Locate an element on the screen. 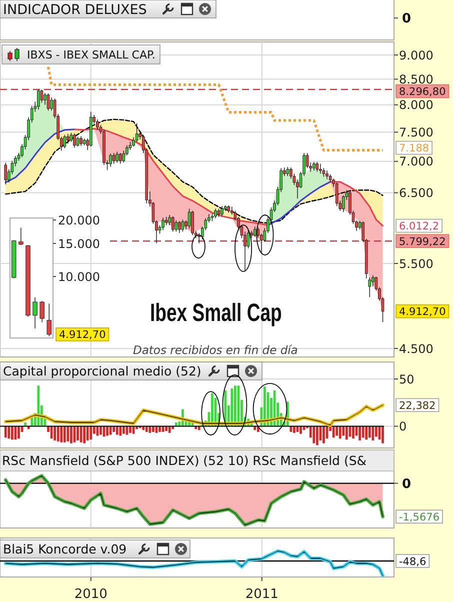  ref-line-label: 8.296,80 is located at coordinates (422, 92).